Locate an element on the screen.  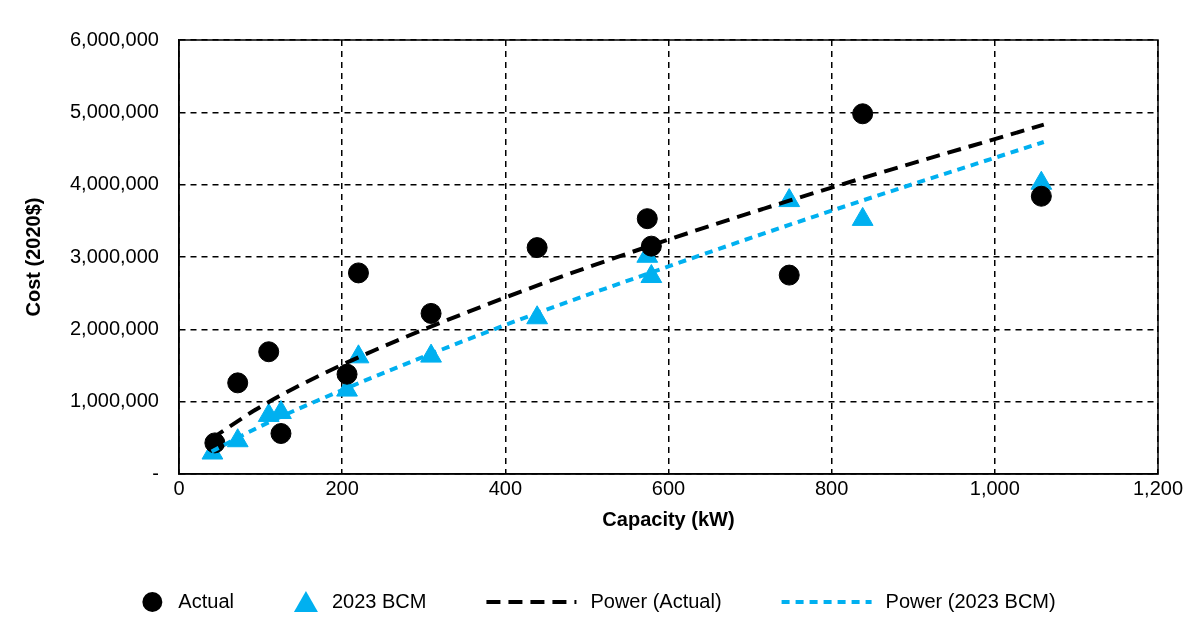
x-axis-title: Capacity (kW) is located at coordinates (668, 518).